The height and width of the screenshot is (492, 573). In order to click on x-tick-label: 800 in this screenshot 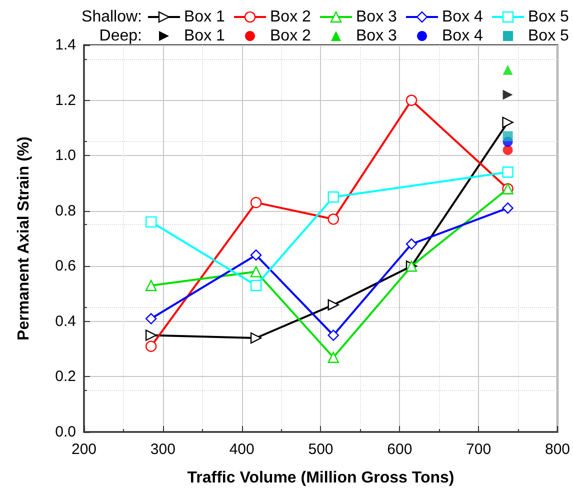, I will do `click(557, 449)`.